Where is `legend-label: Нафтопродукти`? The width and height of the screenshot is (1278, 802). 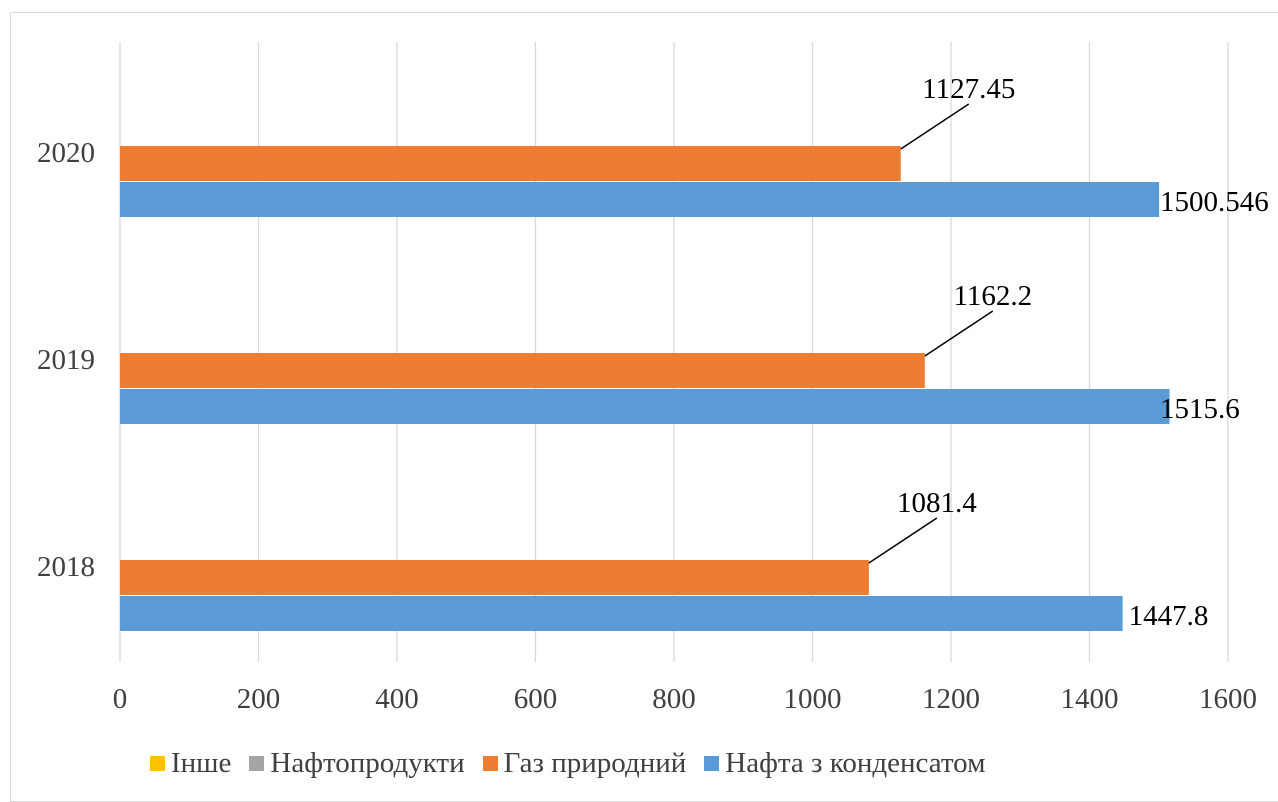 legend-label: Нафтопродукти is located at coordinates (367, 762).